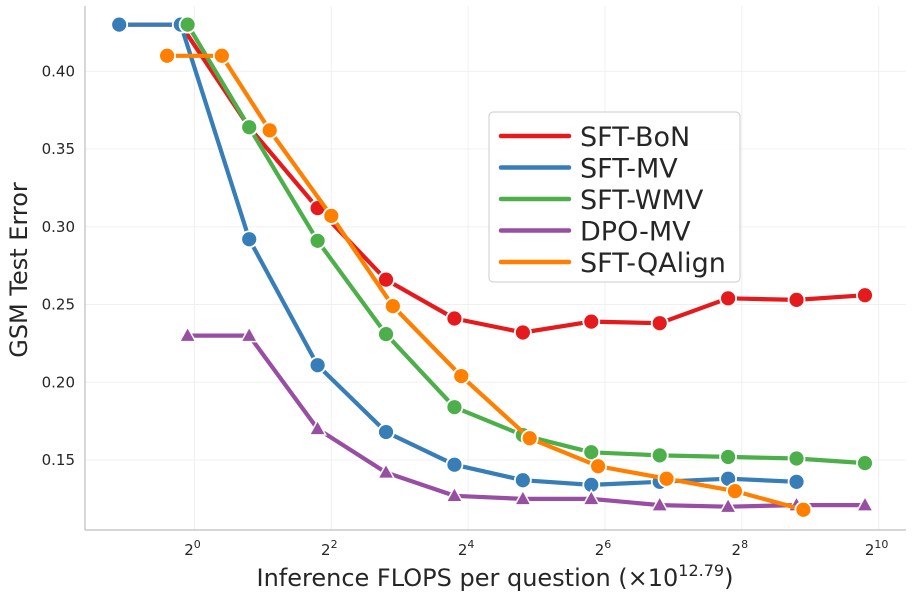 The width and height of the screenshot is (913, 599). What do you see at coordinates (58, 227) in the screenshot?
I see `y-tick-label: 0.30` at bounding box center [58, 227].